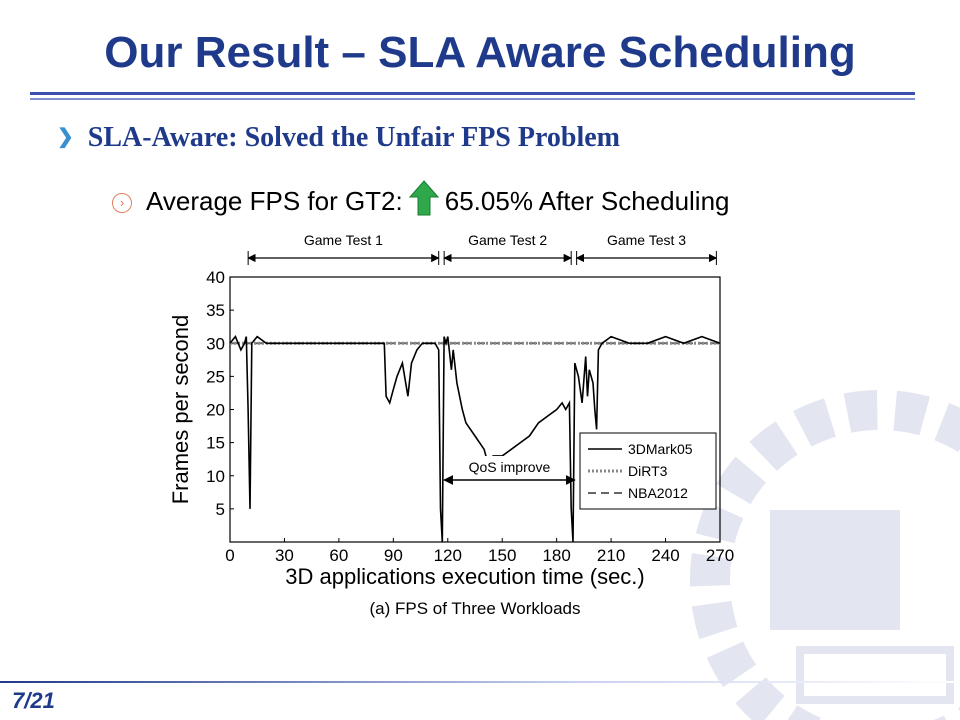 The width and height of the screenshot is (960, 720). What do you see at coordinates (475, 439) in the screenshot?
I see `series-line-3dmark05` at bounding box center [475, 439].